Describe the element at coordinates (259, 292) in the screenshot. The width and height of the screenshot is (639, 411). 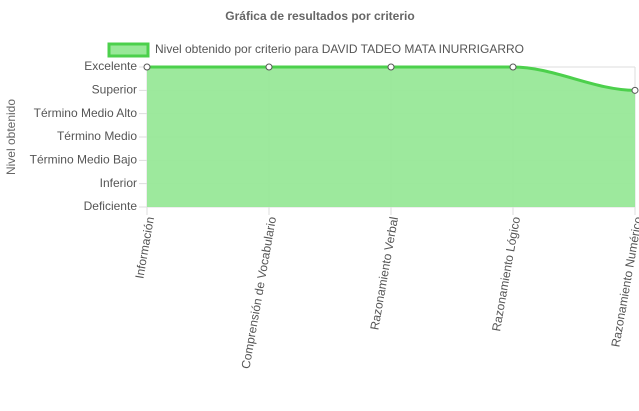
I see `x-tick-label: Comprensión de Vocabulario` at that location.